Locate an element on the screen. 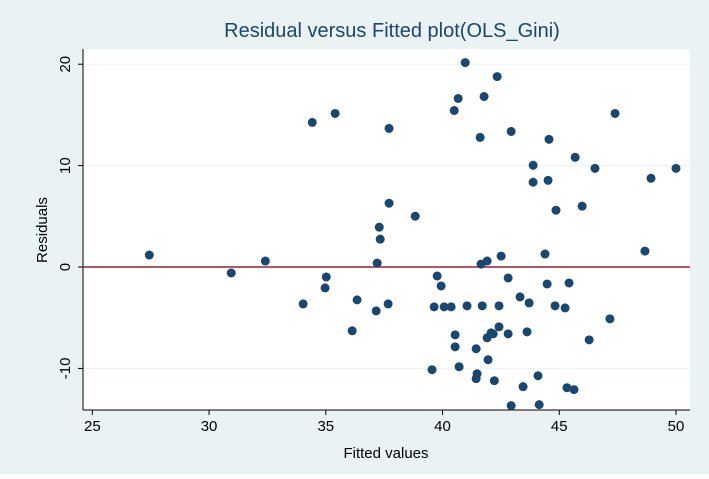  y-axis-label: Residuals is located at coordinates (42, 230).